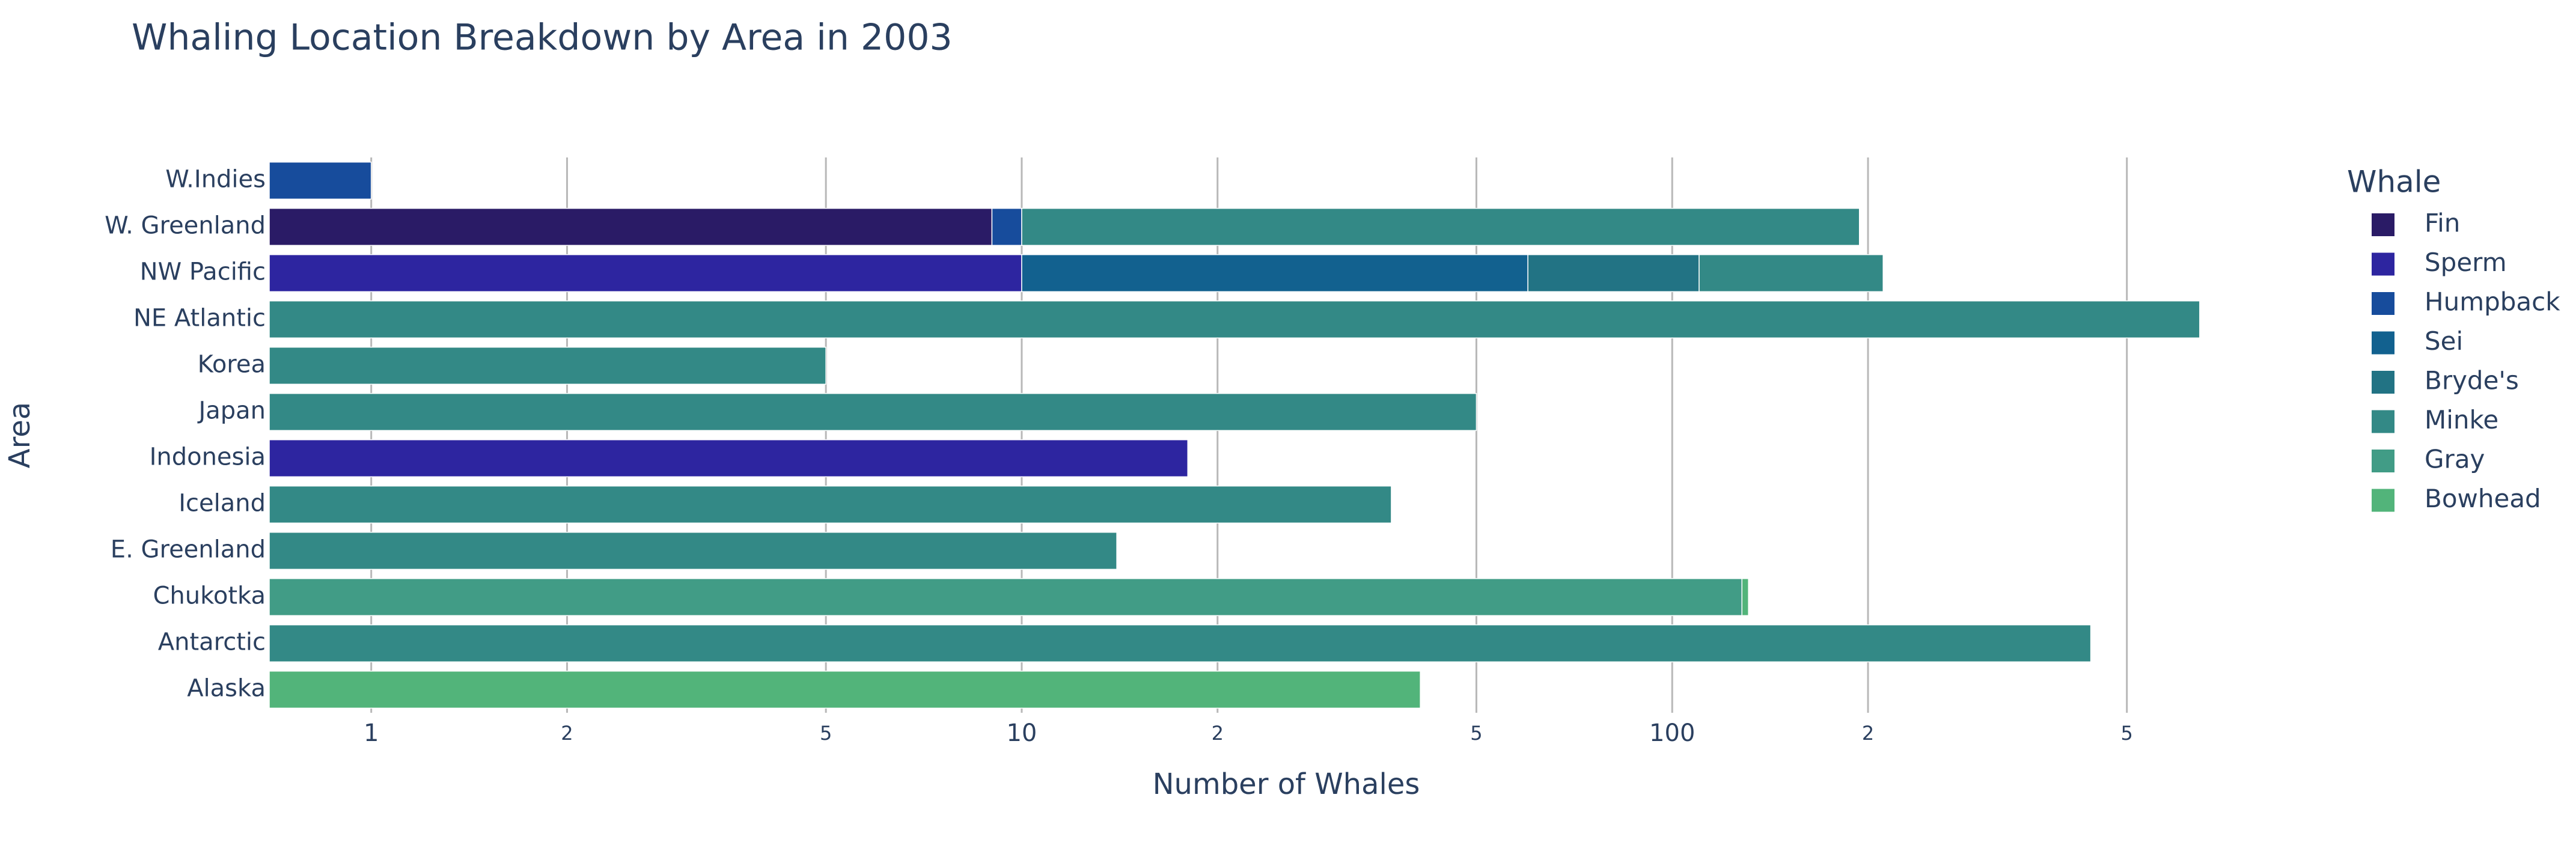 The image size is (2576, 851). What do you see at coordinates (2455, 459) in the screenshot?
I see `legend-label: Gray` at bounding box center [2455, 459].